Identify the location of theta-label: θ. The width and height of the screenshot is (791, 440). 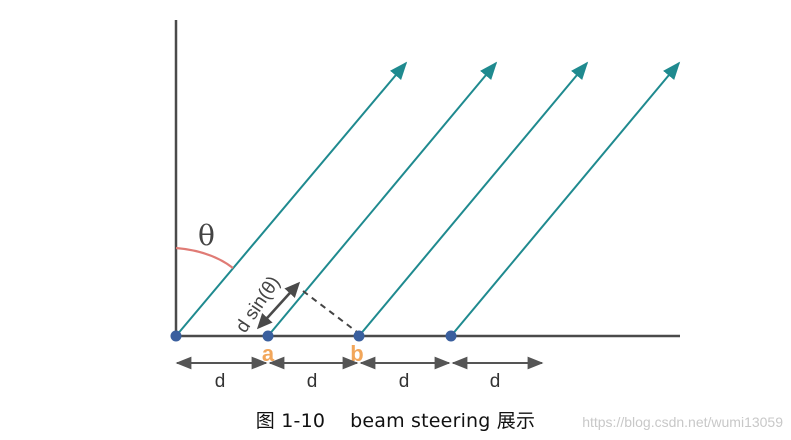
(206, 235).